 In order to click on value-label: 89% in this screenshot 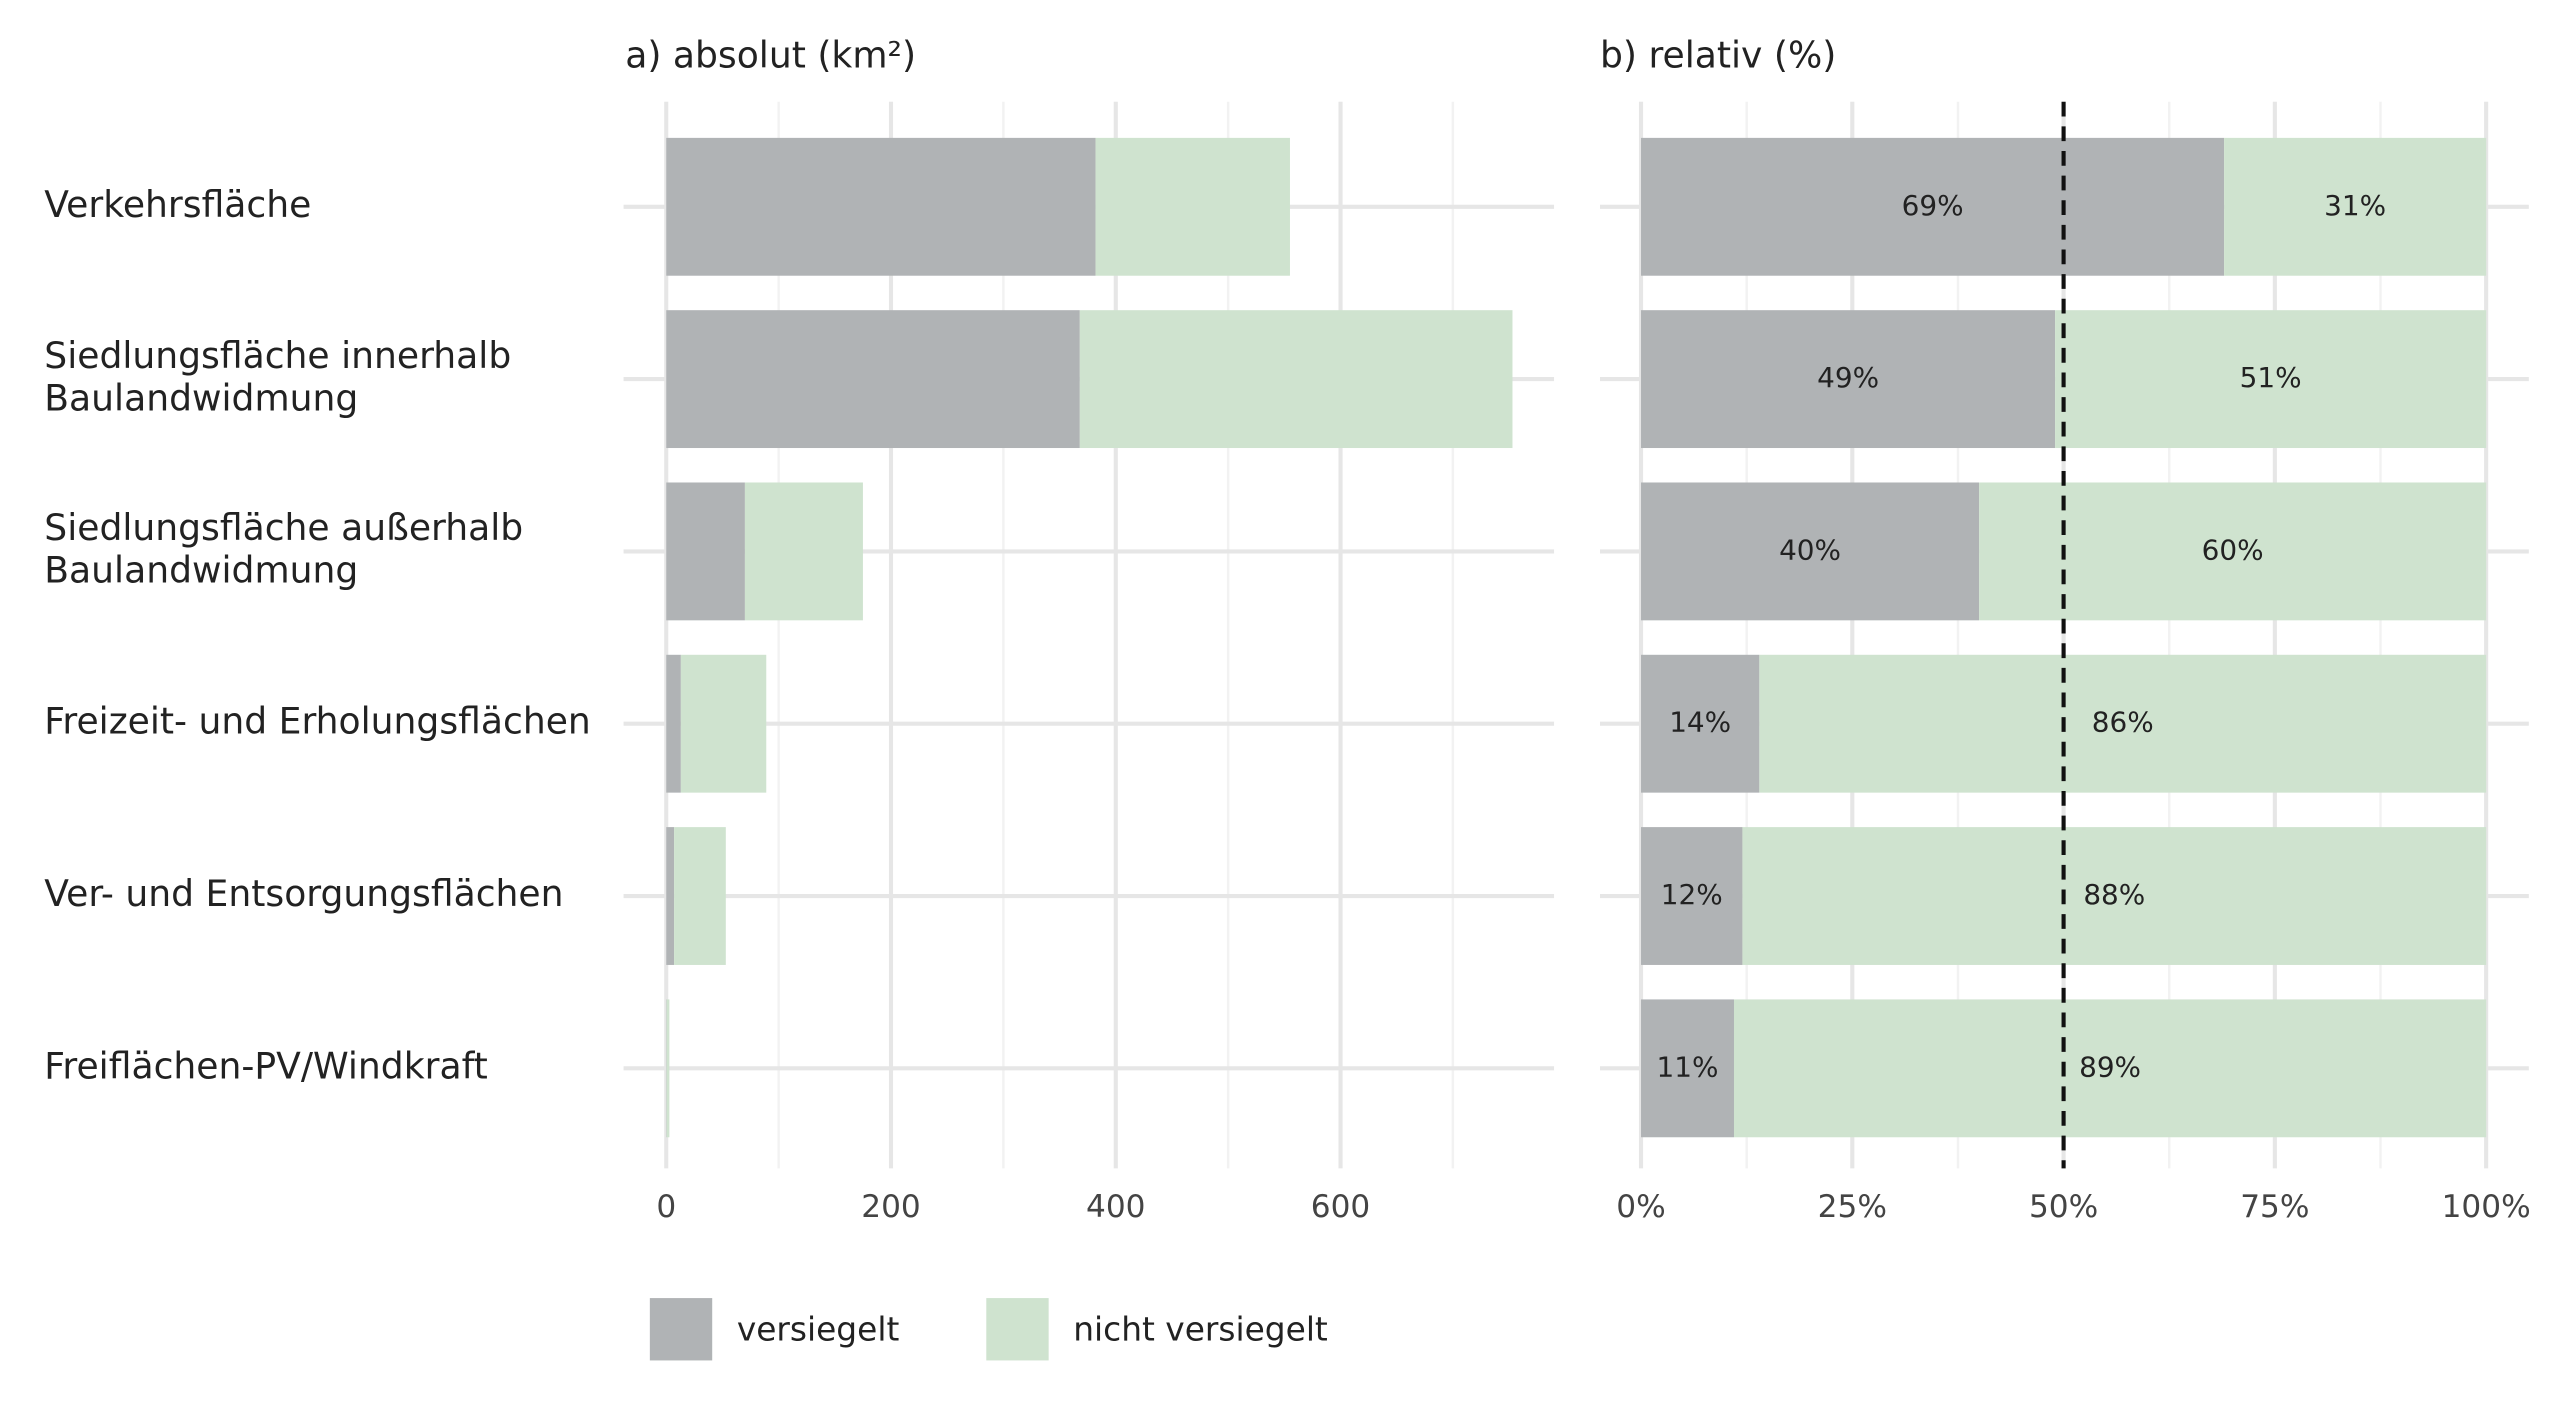, I will do `click(2110, 1066)`.